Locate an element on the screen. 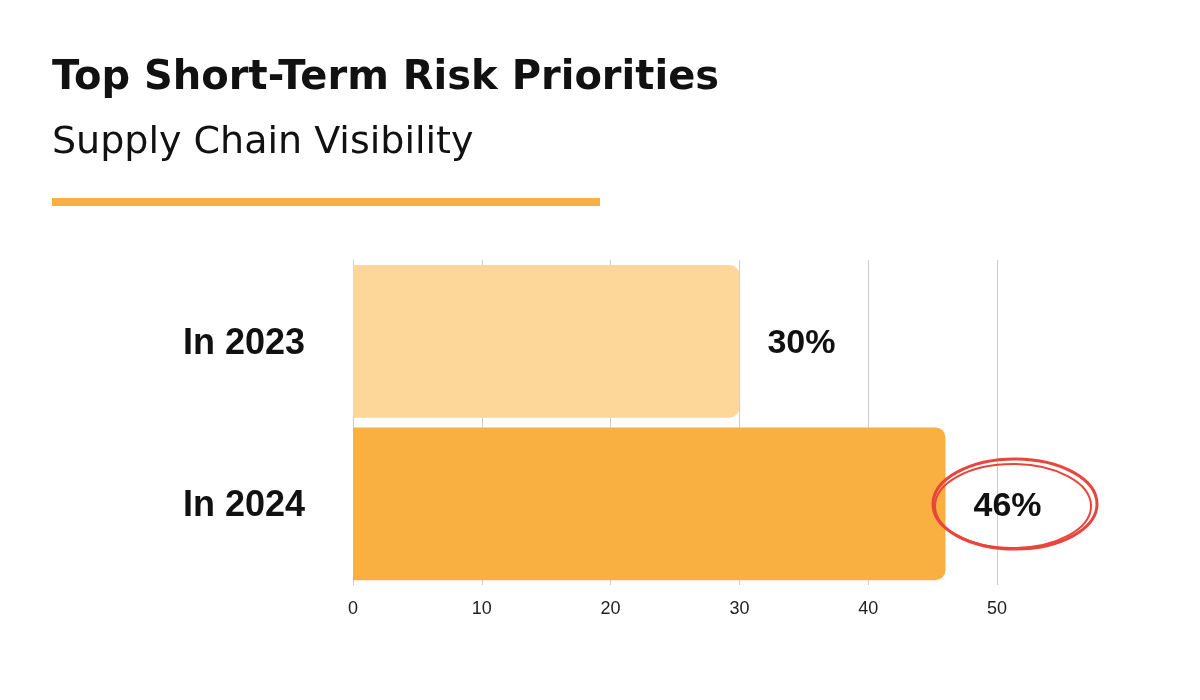 The image size is (1200, 700). x-tick-label: 30 is located at coordinates (739, 608).